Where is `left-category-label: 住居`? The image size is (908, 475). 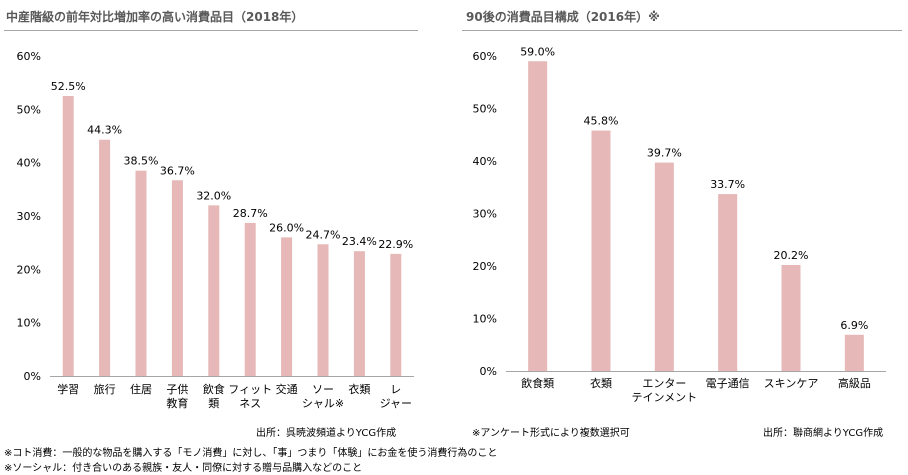 left-category-label: 住居 is located at coordinates (141, 389).